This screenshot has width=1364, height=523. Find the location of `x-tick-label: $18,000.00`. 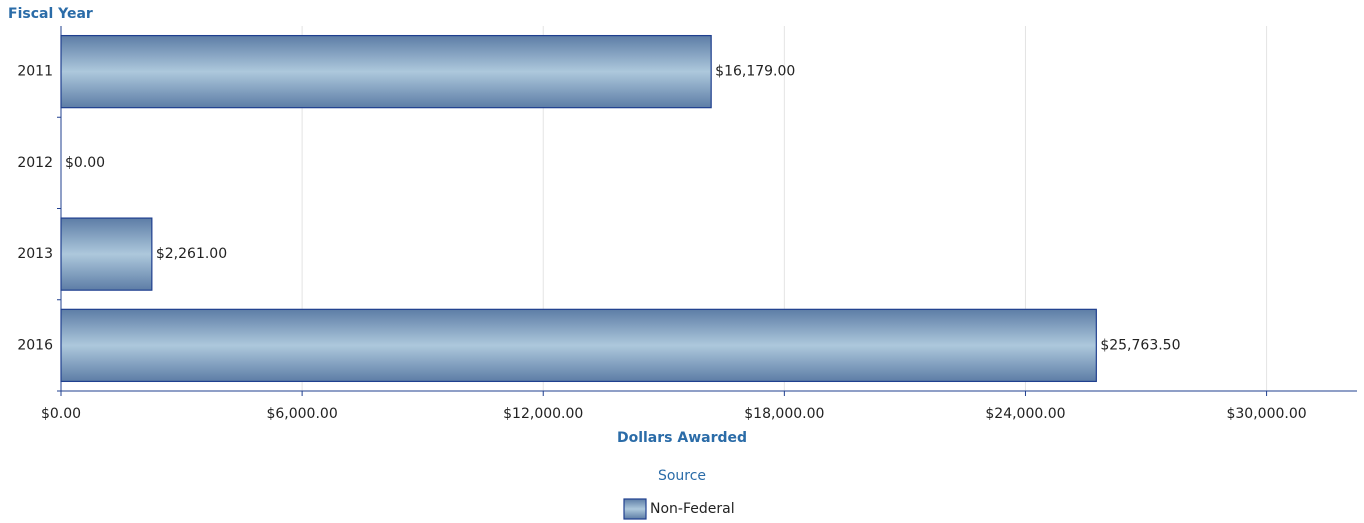

x-tick-label: $18,000.00 is located at coordinates (784, 414).